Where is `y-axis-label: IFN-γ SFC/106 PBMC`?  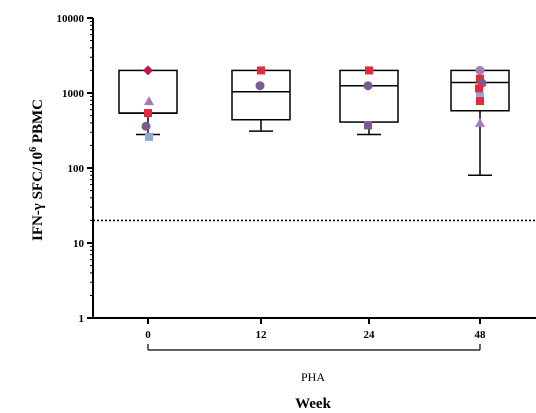 y-axis-label: IFN-γ SFC/106 PBMC is located at coordinates (37, 170).